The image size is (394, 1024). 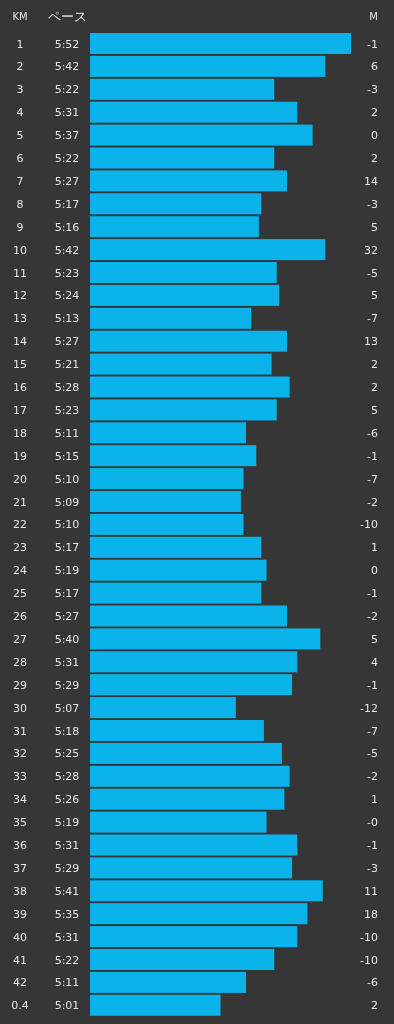 I want to click on text: 32, so click(x=371, y=250).